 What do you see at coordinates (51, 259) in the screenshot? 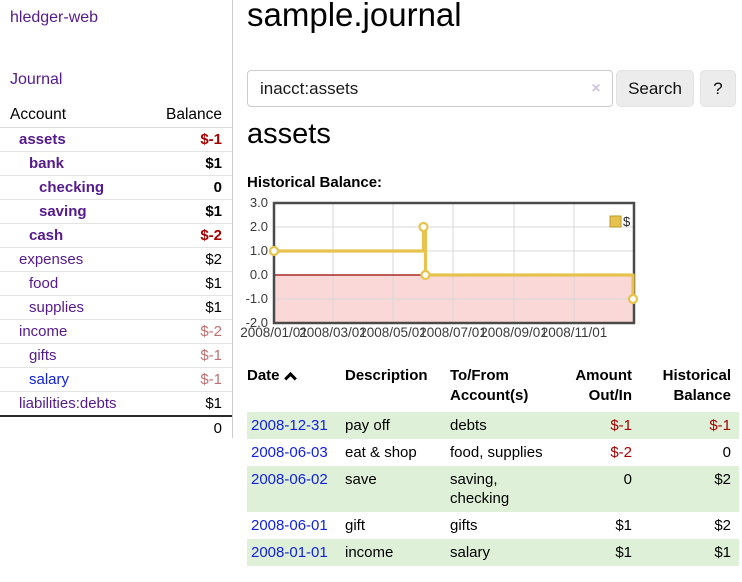
I see `account-link: expenses` at bounding box center [51, 259].